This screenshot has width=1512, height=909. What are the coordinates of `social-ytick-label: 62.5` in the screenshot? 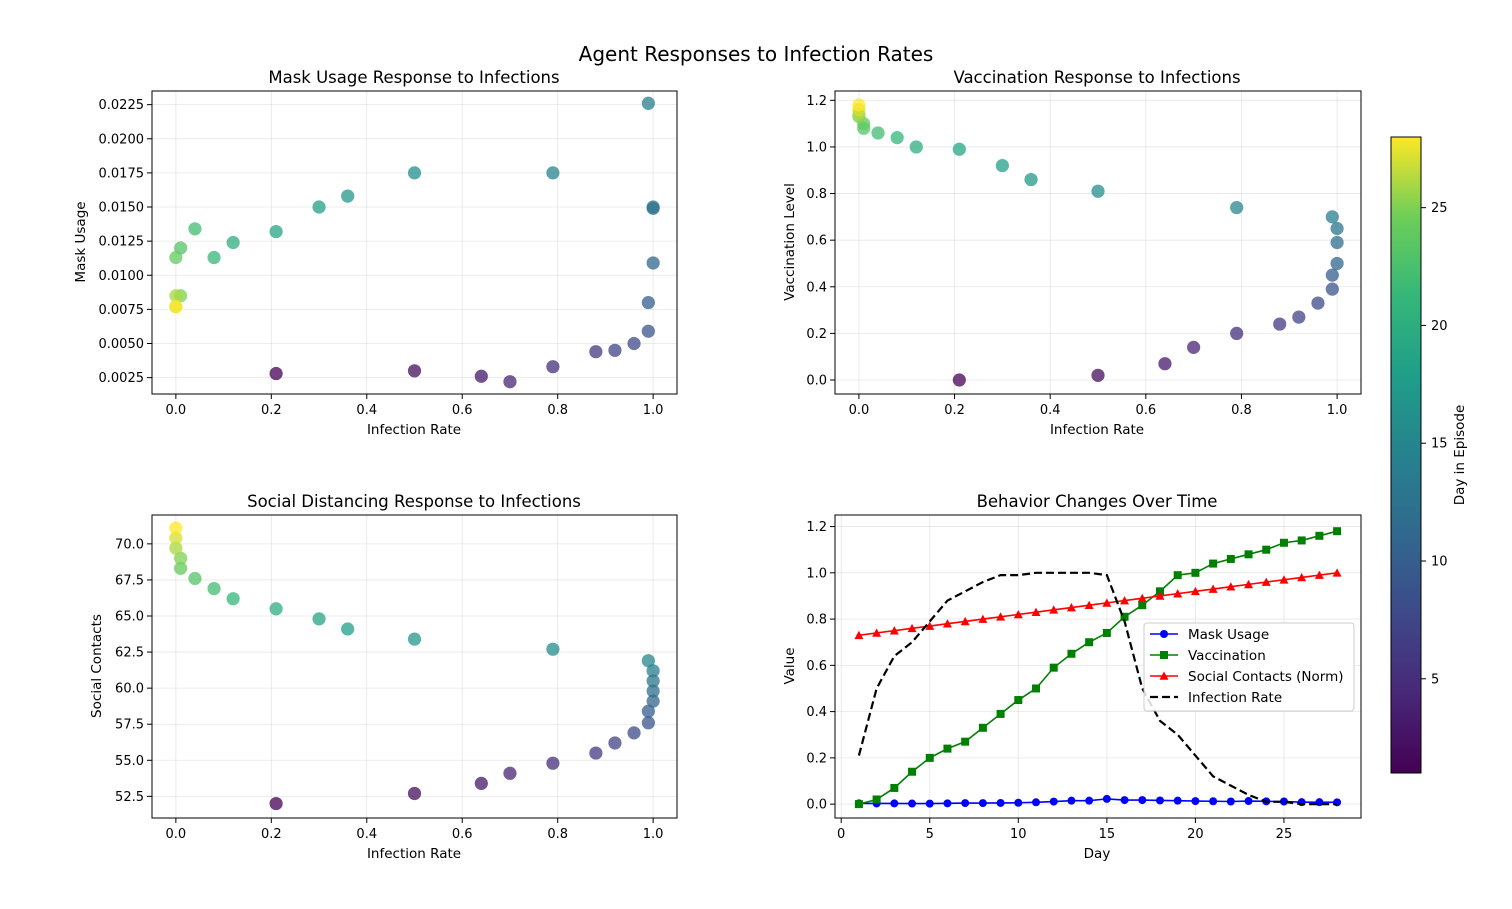 It's located at (129, 653).